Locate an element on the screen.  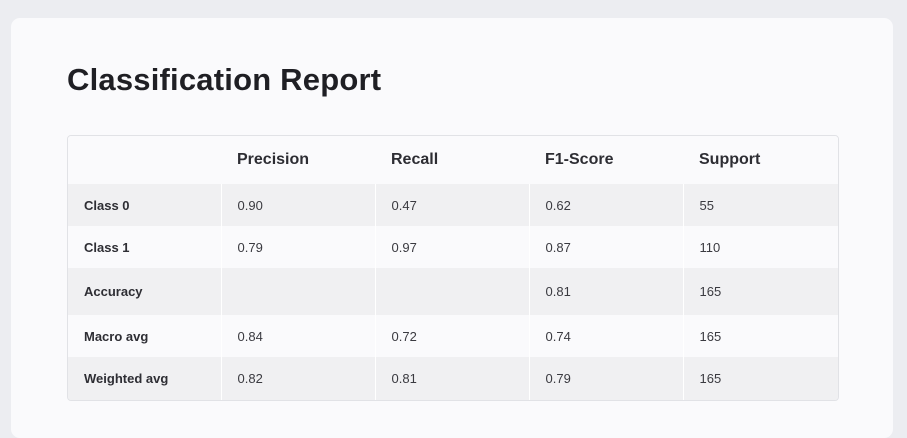
column-header-precision: Precision is located at coordinates (298, 160).